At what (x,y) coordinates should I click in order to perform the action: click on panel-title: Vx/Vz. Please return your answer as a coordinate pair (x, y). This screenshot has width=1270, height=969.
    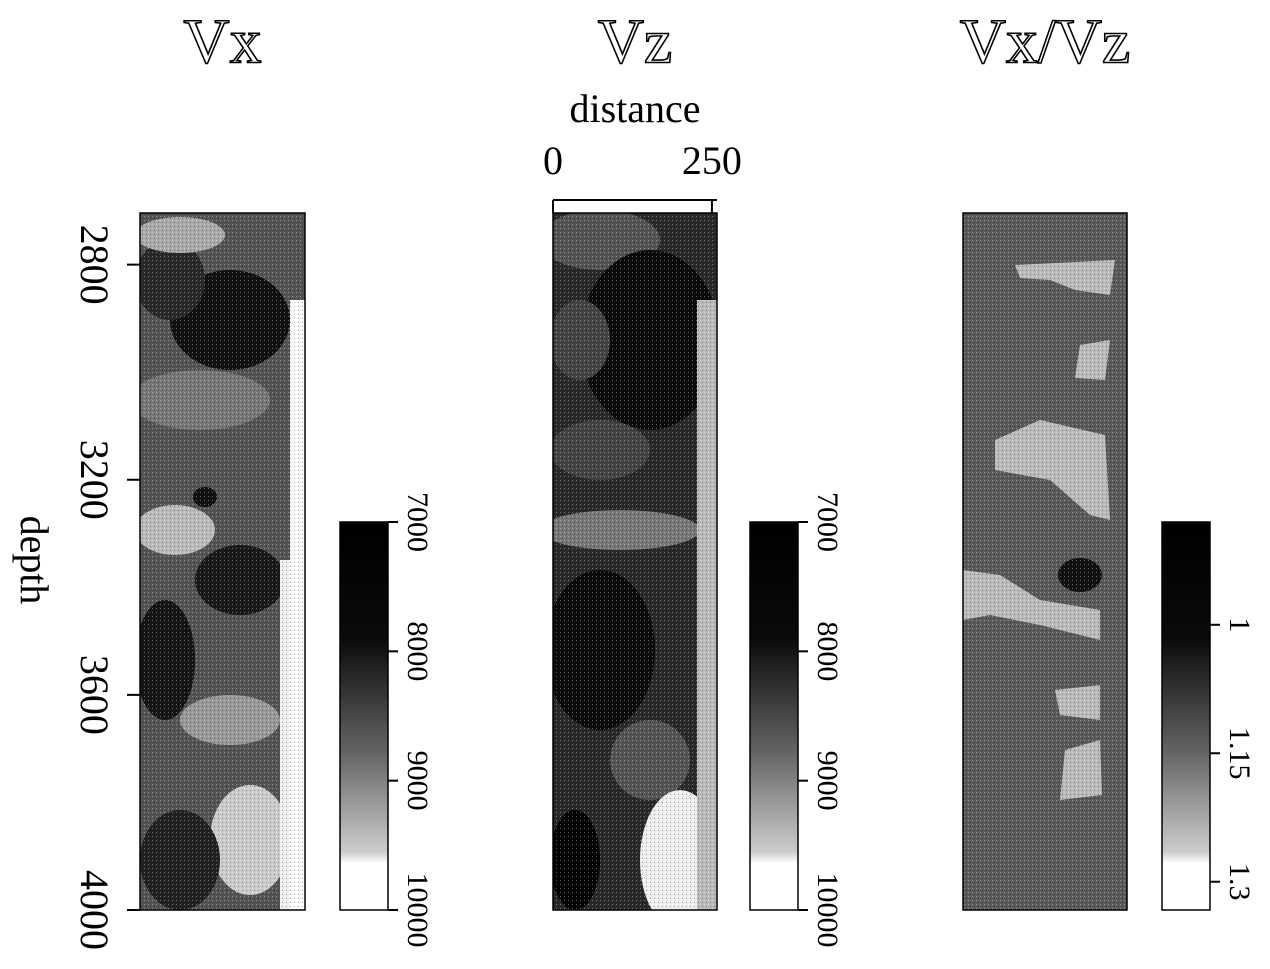
    Looking at the image, I should click on (1045, 41).